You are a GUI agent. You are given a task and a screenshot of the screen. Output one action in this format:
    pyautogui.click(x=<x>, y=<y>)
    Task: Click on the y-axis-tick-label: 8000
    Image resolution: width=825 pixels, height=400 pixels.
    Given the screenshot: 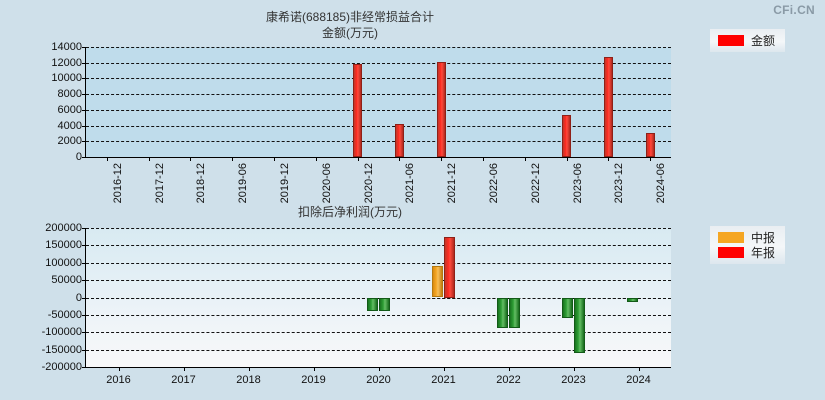 What is the action you would take?
    pyautogui.click(x=69, y=94)
    